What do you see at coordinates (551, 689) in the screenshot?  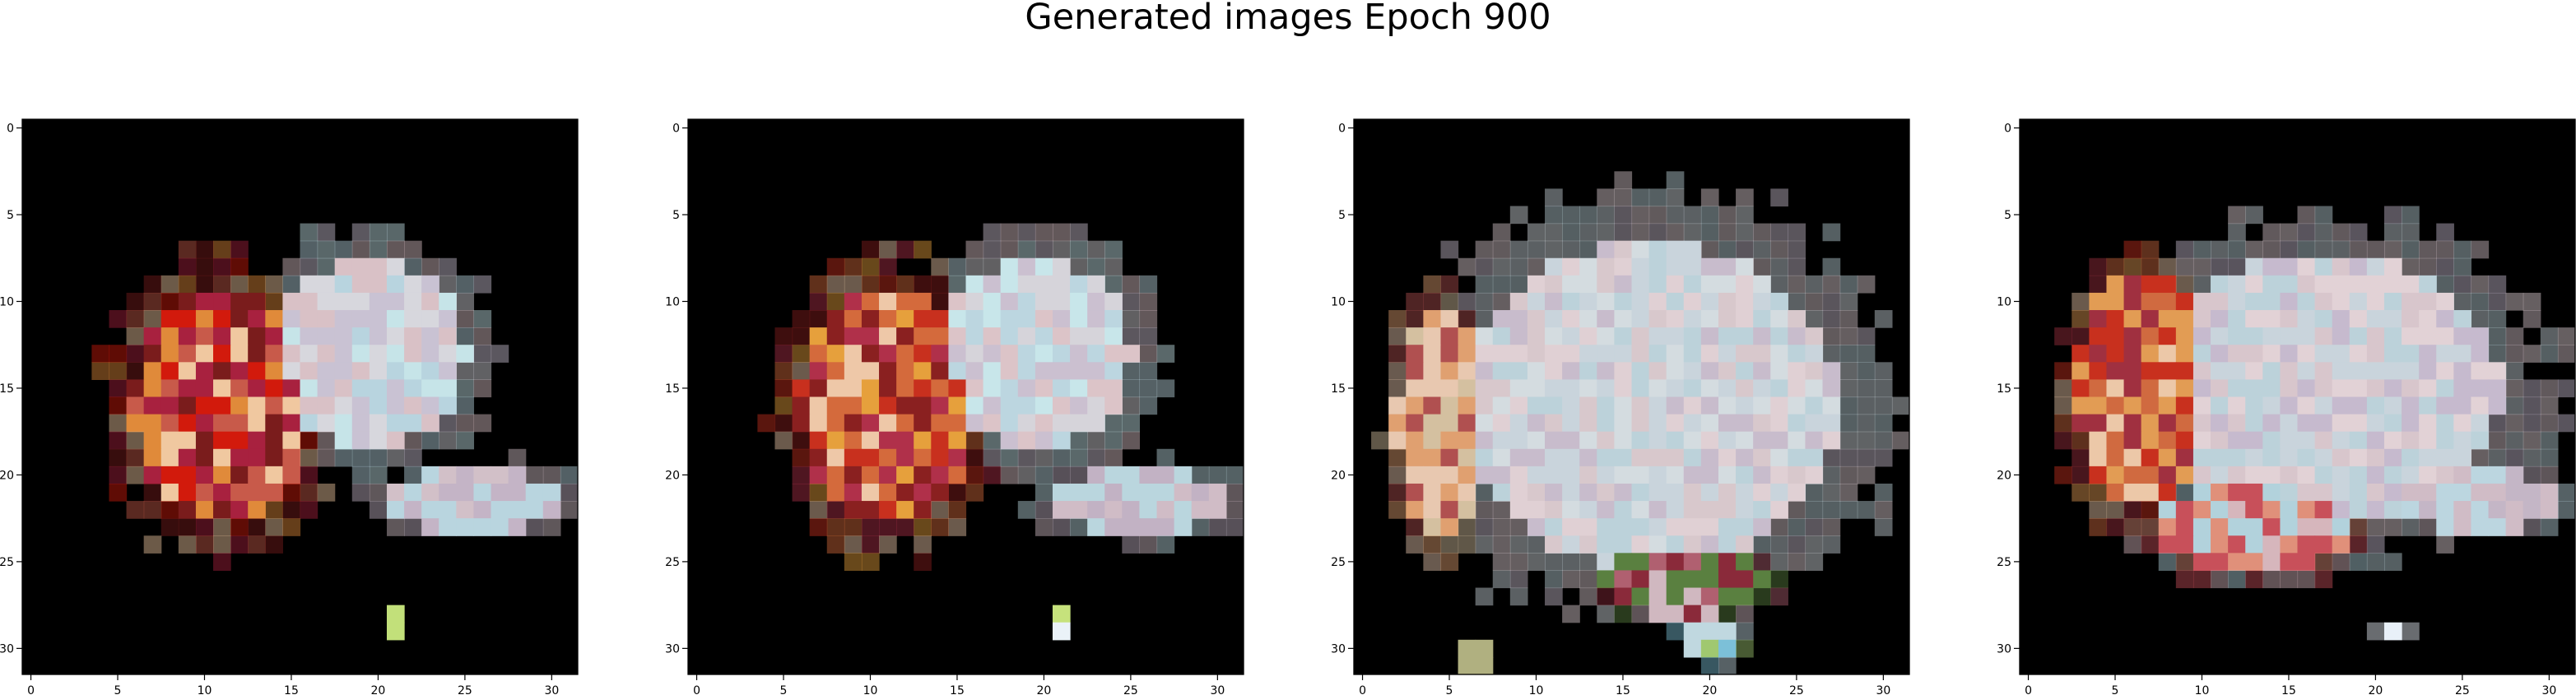 I see `x-tick-label: 30` at bounding box center [551, 689].